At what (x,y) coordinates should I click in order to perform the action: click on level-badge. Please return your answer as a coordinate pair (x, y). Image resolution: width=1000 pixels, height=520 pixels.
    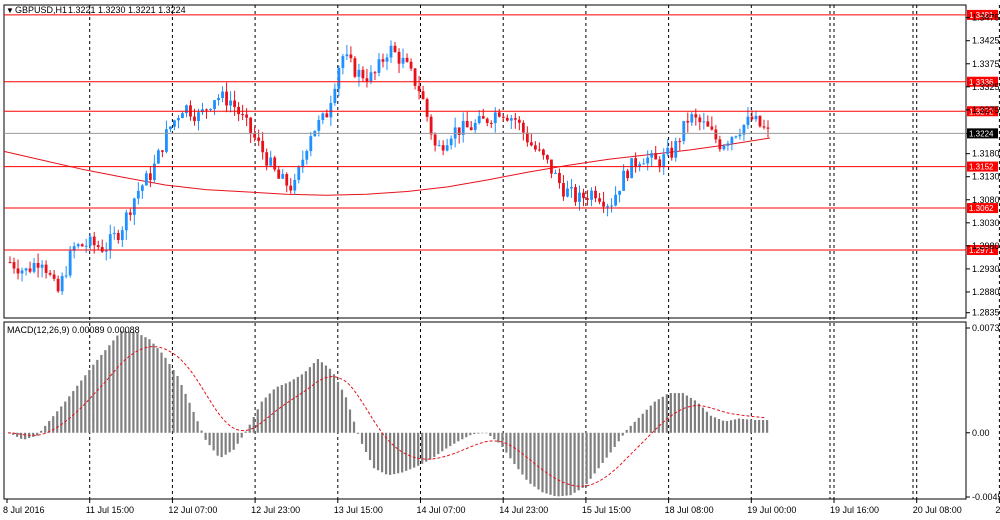
    Looking at the image, I should click on (982, 14).